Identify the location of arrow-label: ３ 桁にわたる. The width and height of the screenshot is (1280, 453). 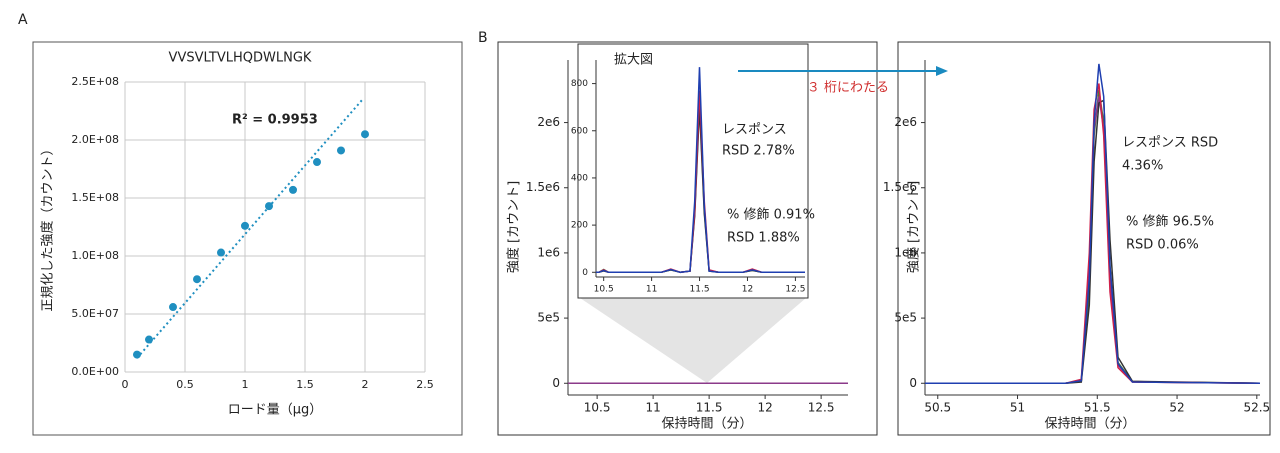
(848, 88).